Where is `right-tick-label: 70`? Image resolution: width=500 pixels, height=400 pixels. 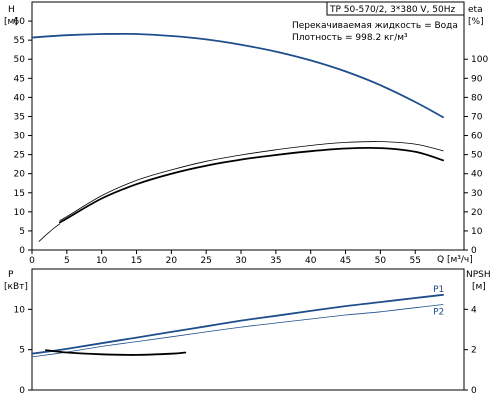 right-tick-label: 70 is located at coordinates (477, 117).